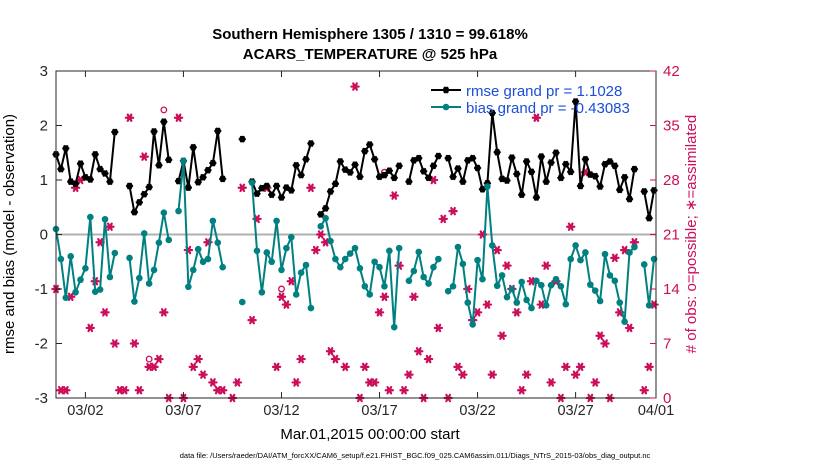 The height and width of the screenshot is (470, 830). What do you see at coordinates (85, 257) in the screenshot?
I see `bias-line` at bounding box center [85, 257].